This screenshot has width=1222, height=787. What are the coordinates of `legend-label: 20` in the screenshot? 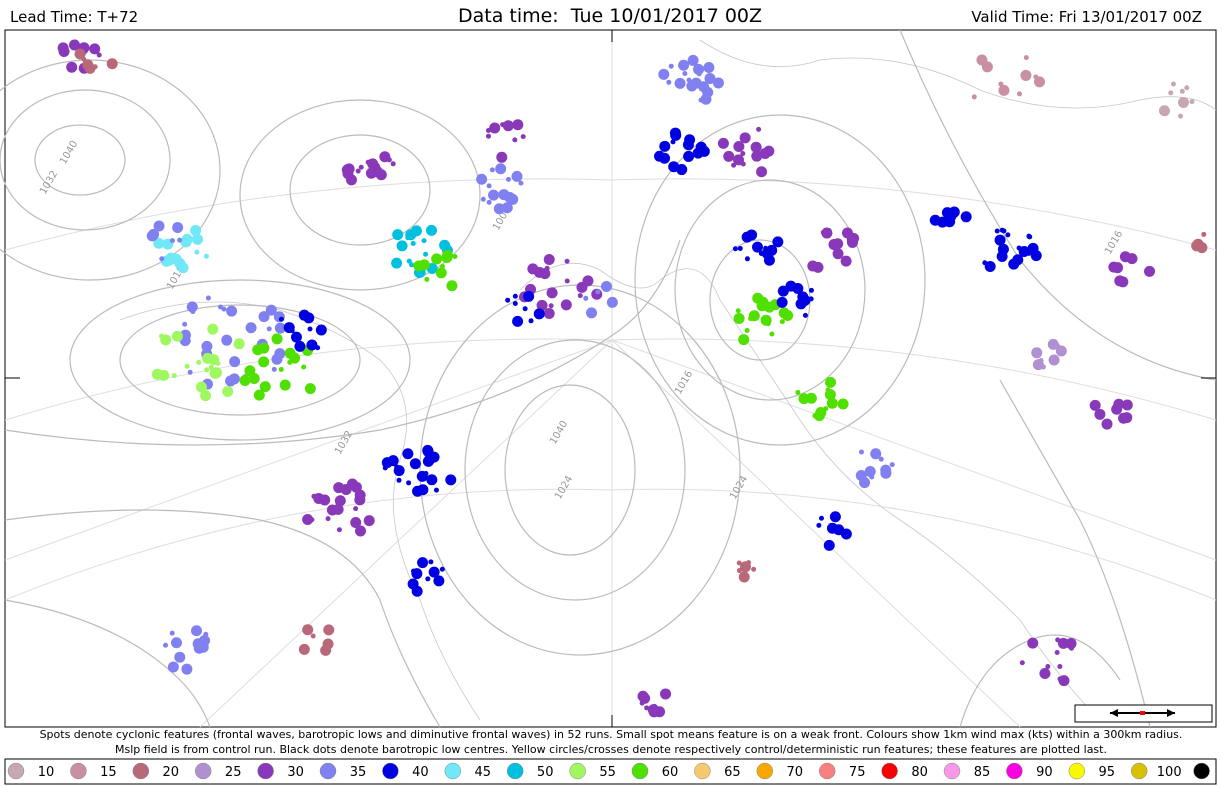 It's located at (171, 772).